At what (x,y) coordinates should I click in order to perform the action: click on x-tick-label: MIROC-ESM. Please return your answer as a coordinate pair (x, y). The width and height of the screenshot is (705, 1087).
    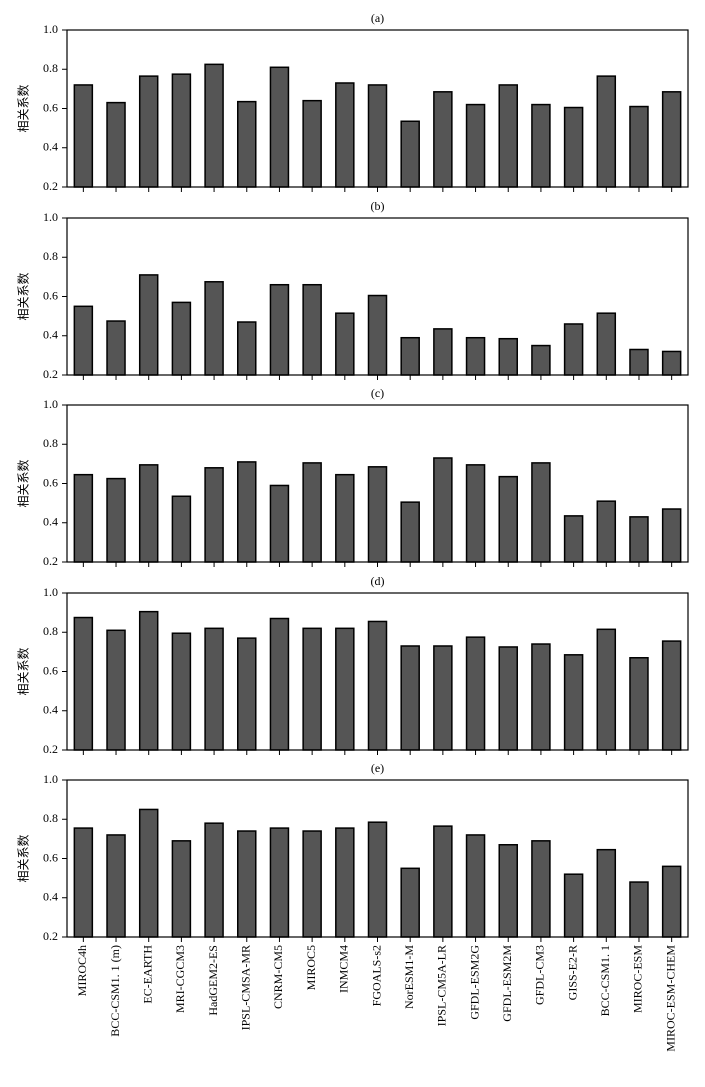
    Looking at the image, I should click on (638, 979).